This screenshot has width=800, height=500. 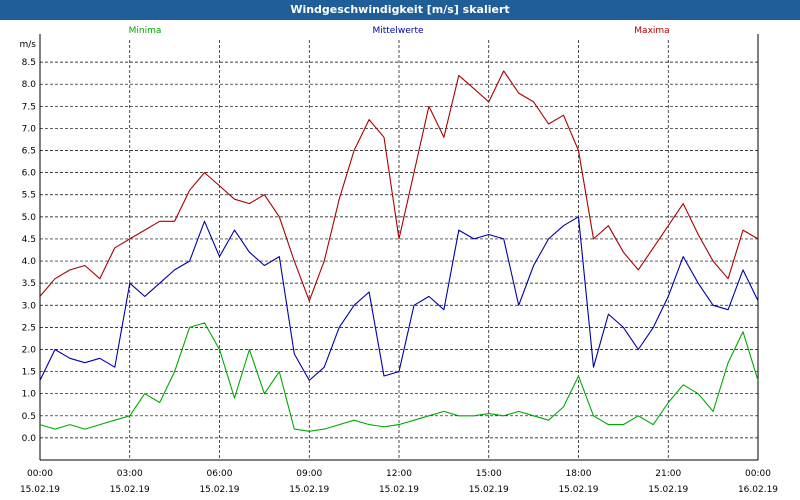 What do you see at coordinates (29, 373) in the screenshot?
I see `y-tick-label: 1.5` at bounding box center [29, 373].